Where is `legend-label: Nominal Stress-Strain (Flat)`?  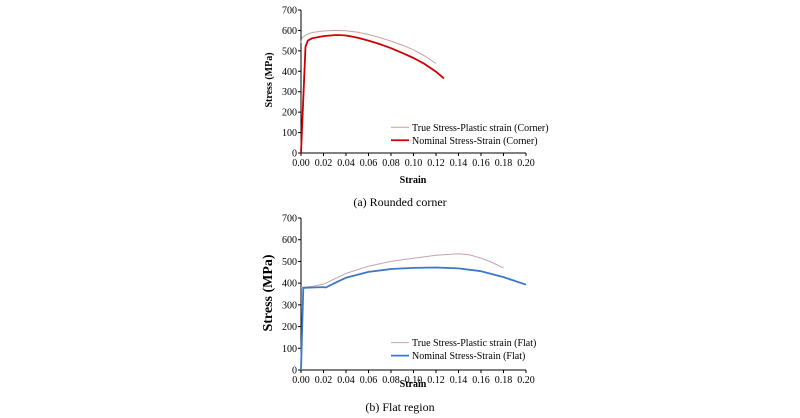
legend-label: Nominal Stress-Strain (Flat) is located at coordinates (468, 356).